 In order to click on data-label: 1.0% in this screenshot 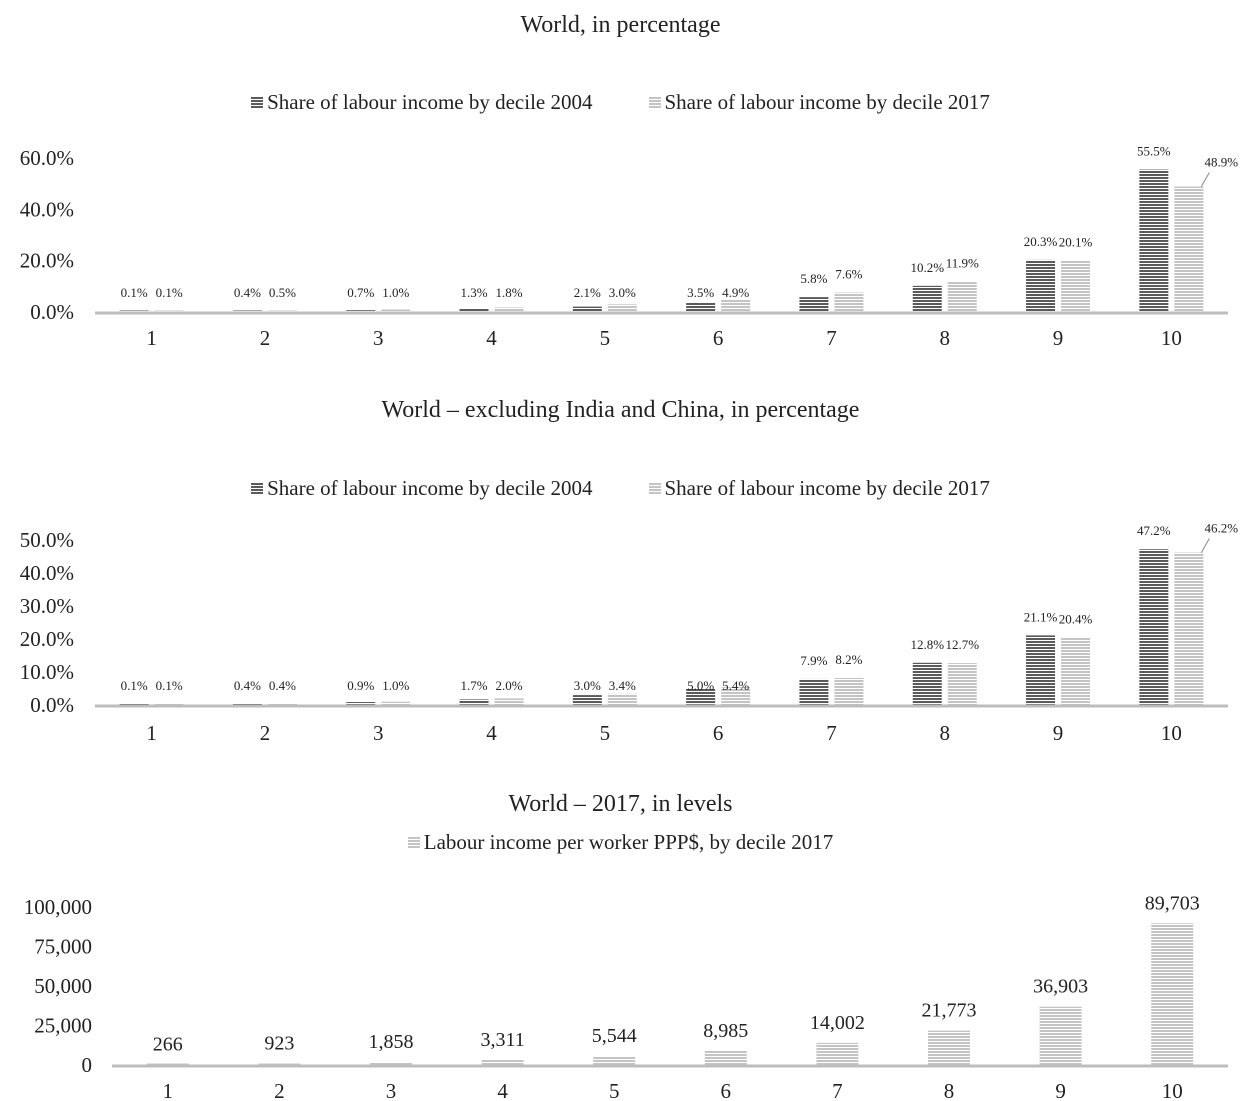, I will do `click(395, 685)`.